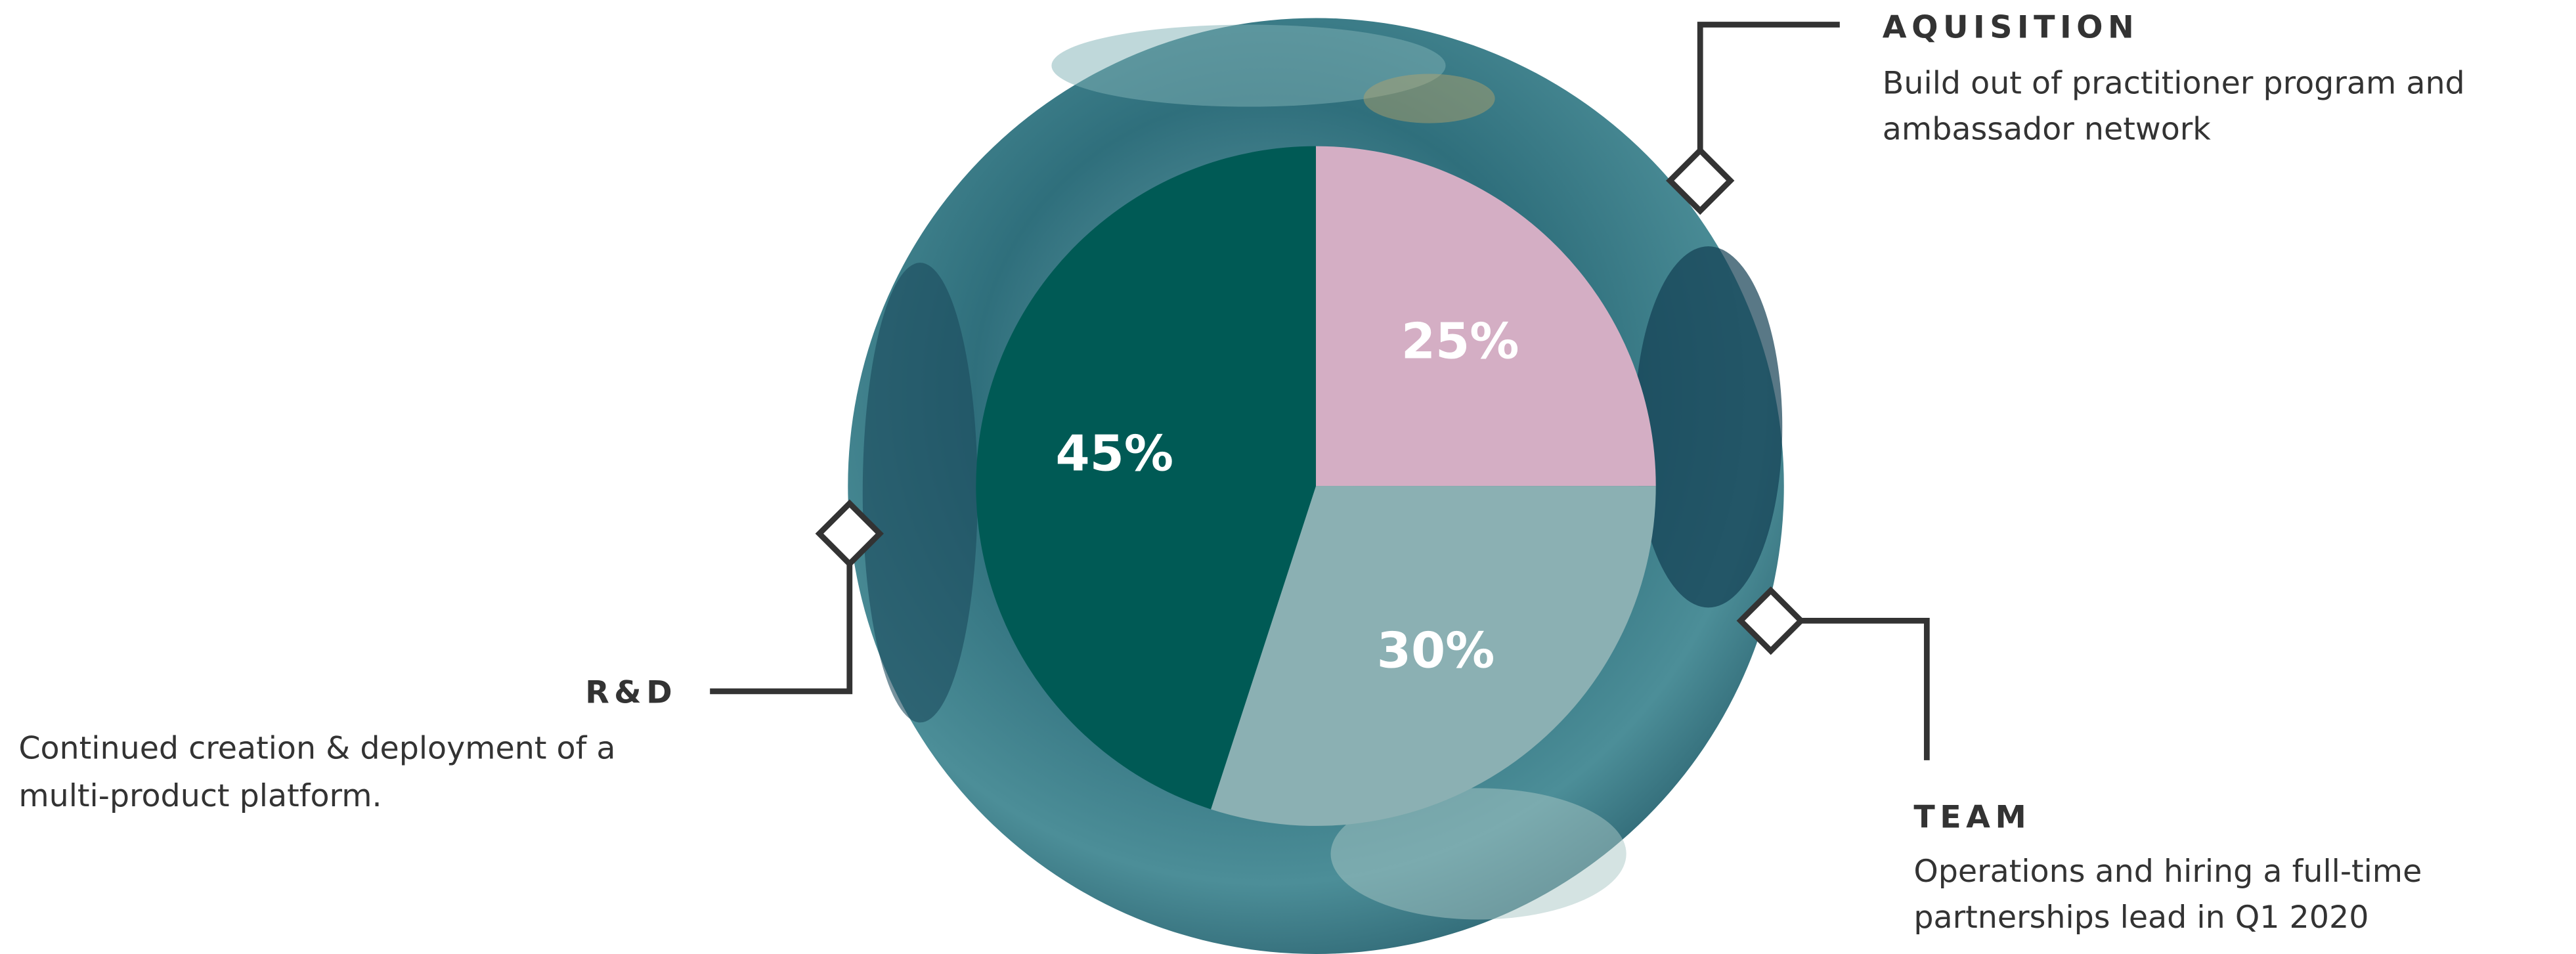  What do you see at coordinates (2174, 84) in the screenshot?
I see `category-description: Build out of practitioner program and` at bounding box center [2174, 84].